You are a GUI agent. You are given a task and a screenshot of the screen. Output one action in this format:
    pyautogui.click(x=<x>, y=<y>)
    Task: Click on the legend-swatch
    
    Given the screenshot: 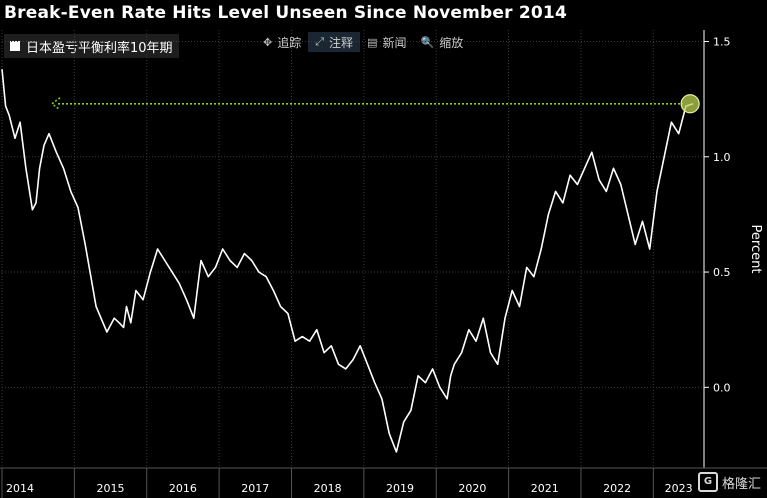 What is the action you would take?
    pyautogui.click(x=15, y=46)
    